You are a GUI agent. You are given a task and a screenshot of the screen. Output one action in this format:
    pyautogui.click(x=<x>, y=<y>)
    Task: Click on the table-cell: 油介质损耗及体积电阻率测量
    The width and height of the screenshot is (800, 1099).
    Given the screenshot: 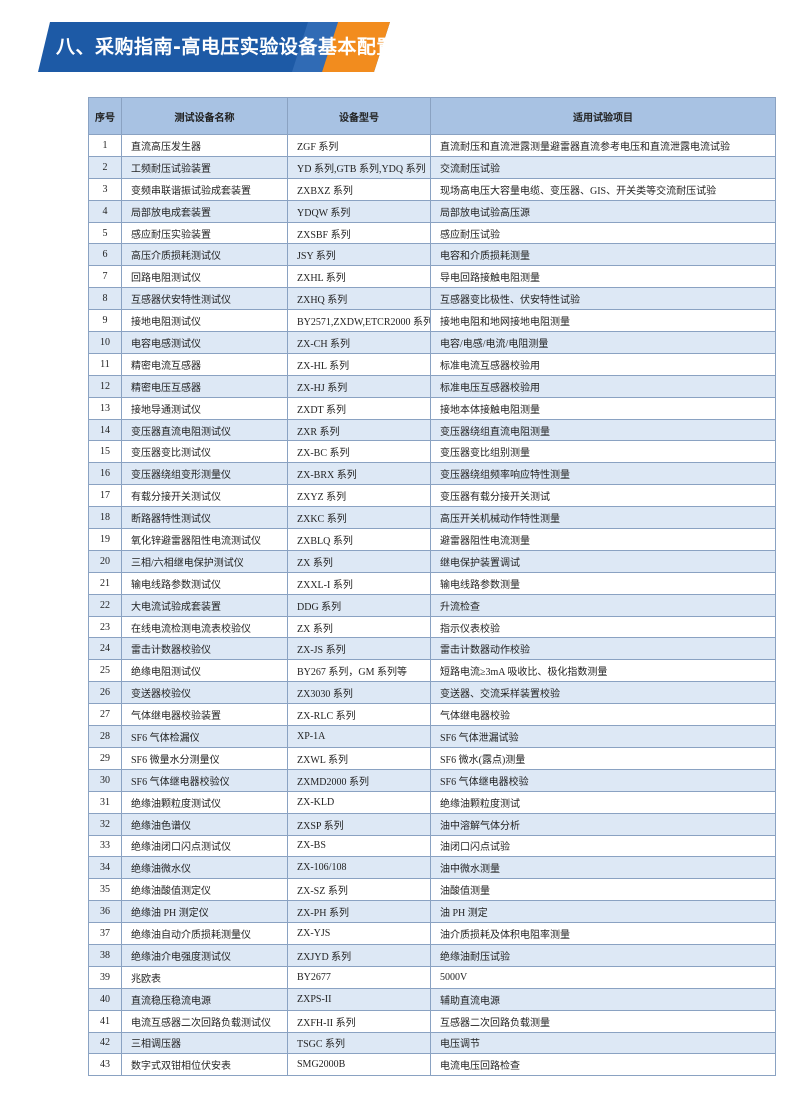 What is the action you would take?
    pyautogui.click(x=603, y=933)
    